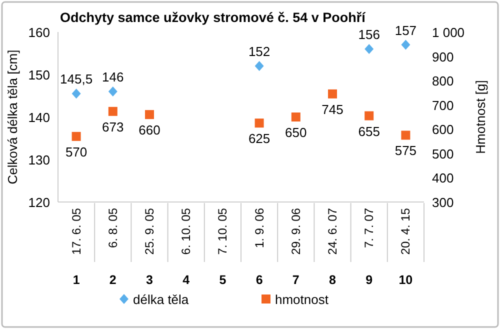 Image resolution: width=500 pixels, height=329 pixels. I want to click on y2-tick-label: 300, so click(443, 202).